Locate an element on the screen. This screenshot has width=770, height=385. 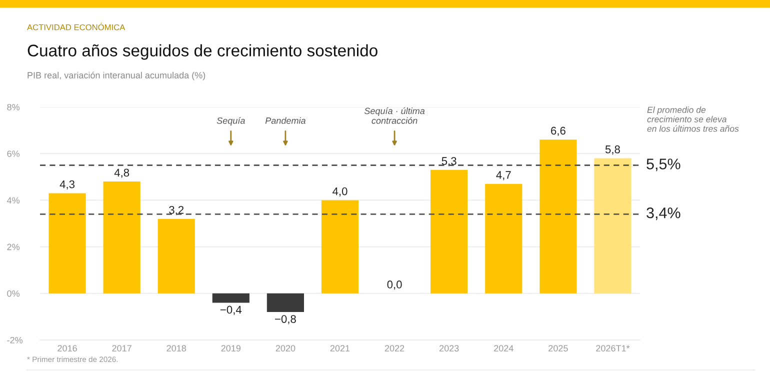
text: ACTIVIDAD ECONÓMICA is located at coordinates (76, 26).